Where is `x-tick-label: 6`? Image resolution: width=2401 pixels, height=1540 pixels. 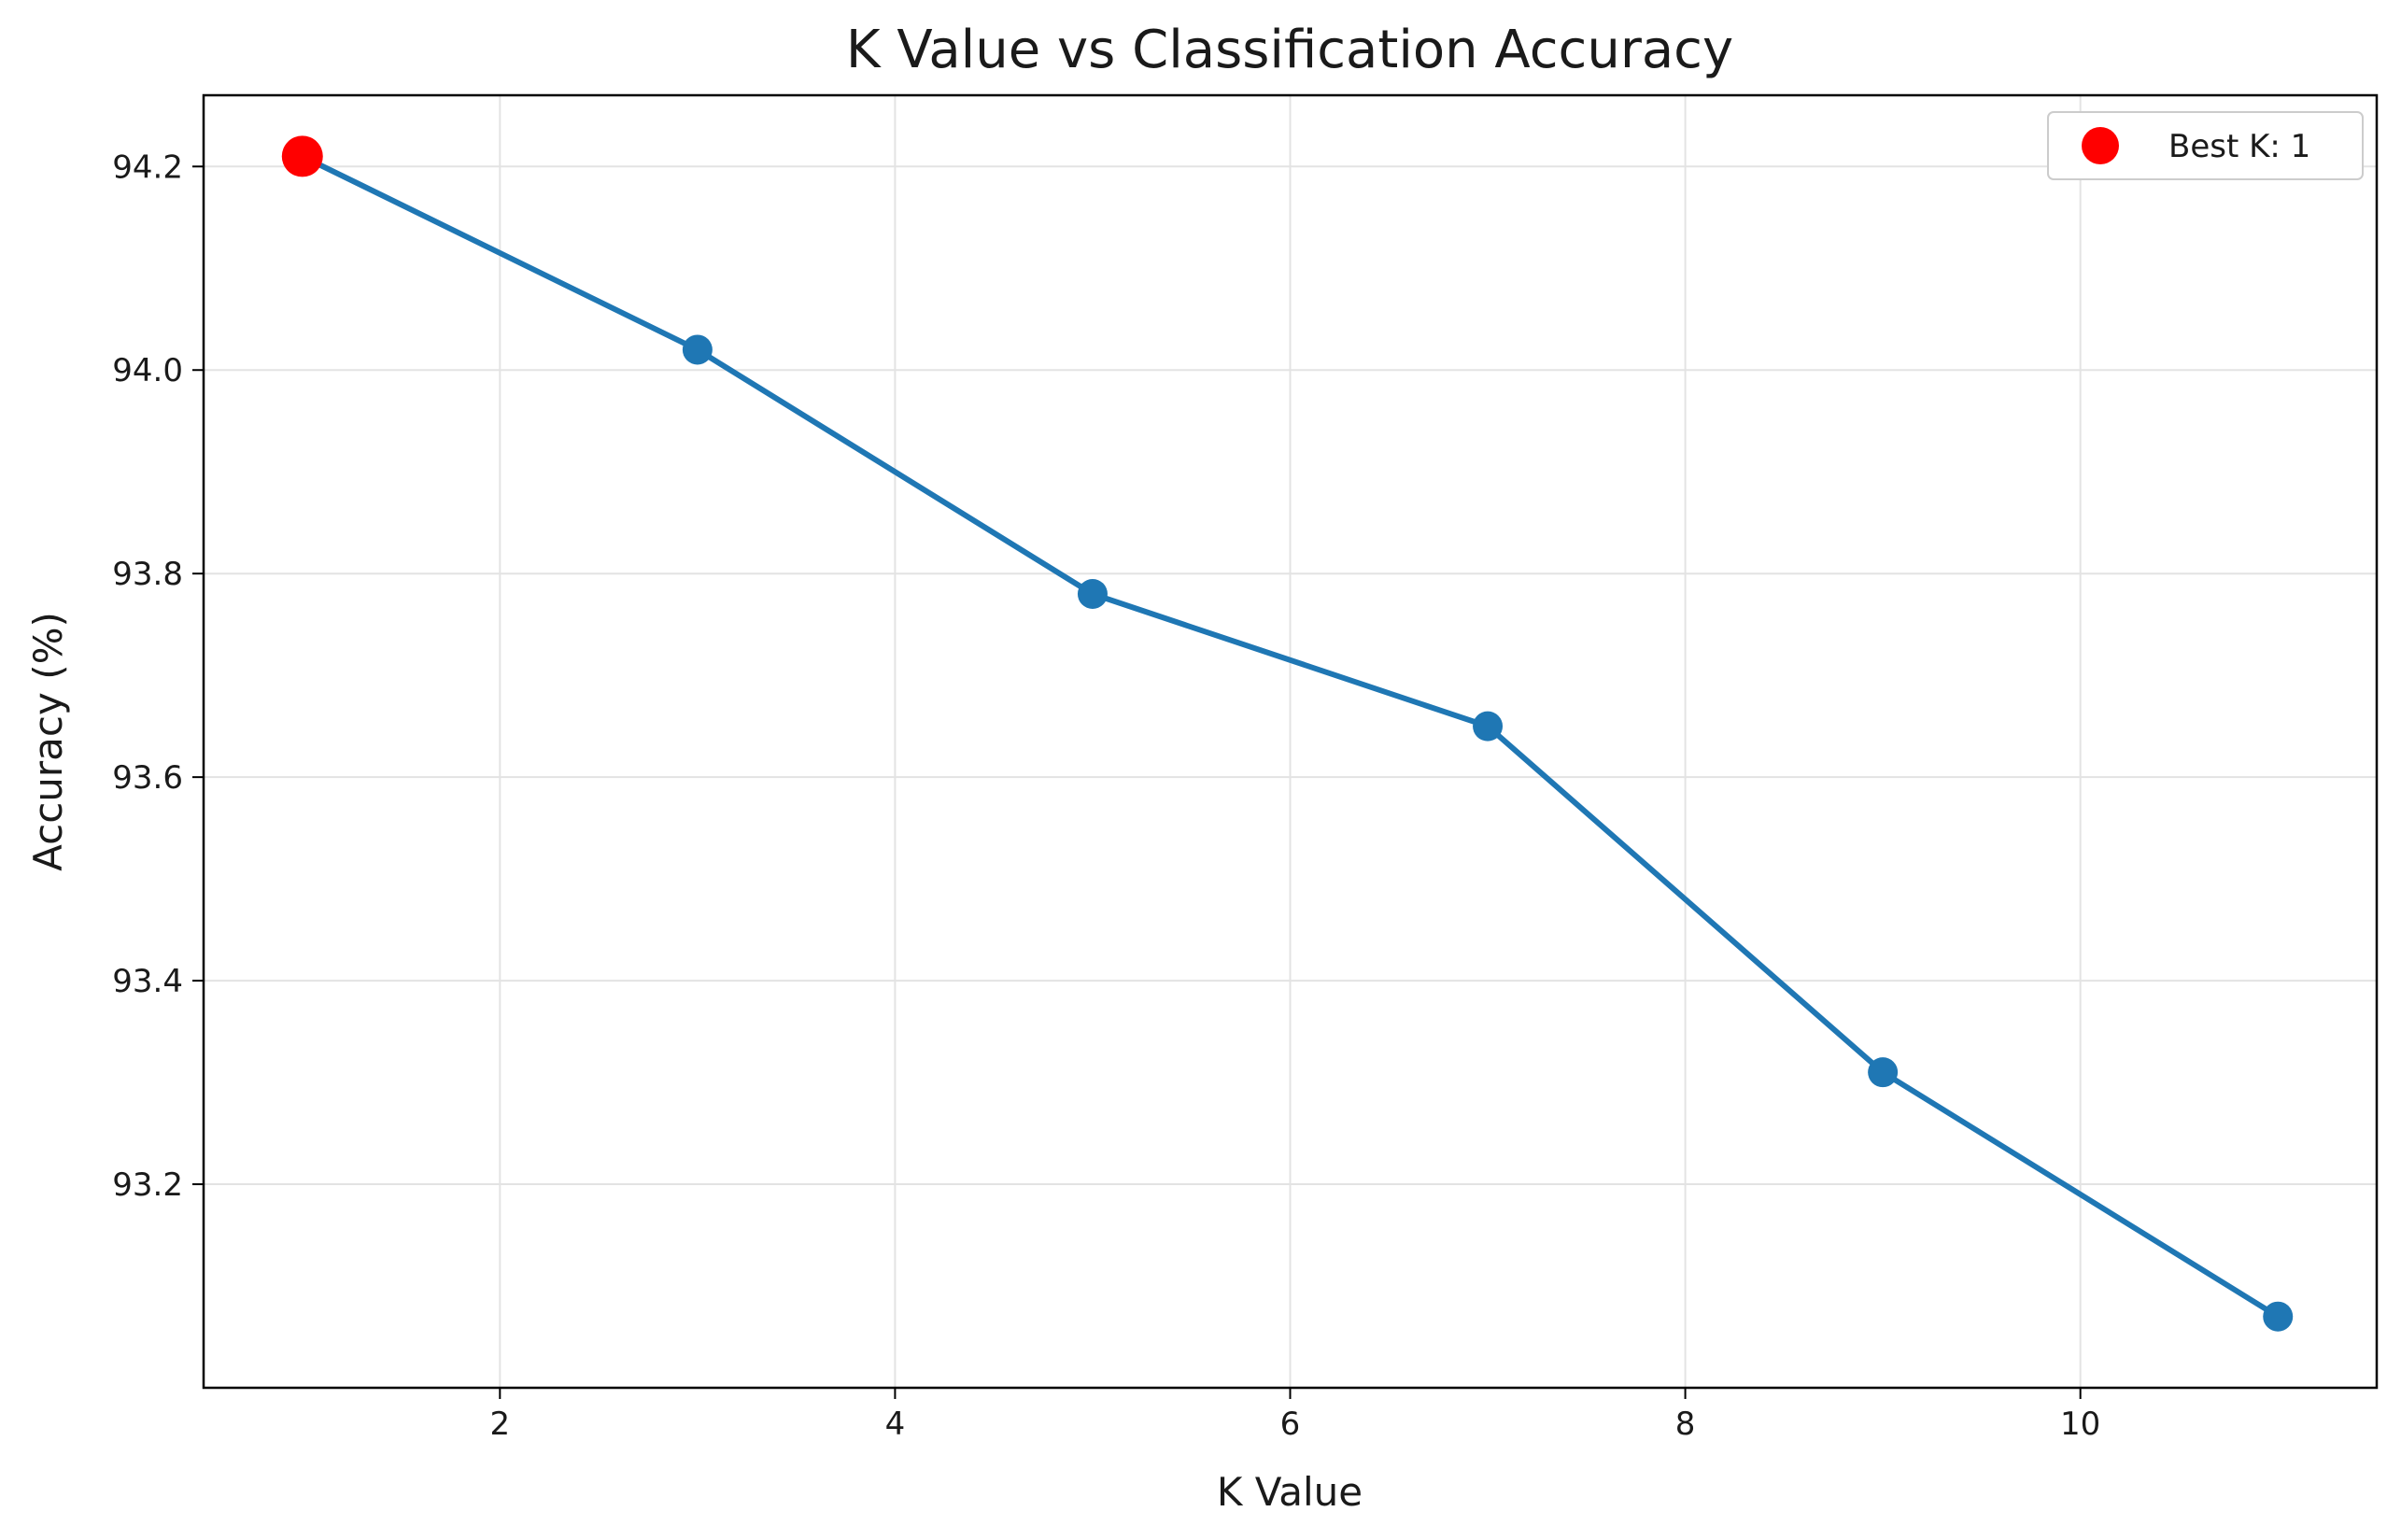 x-tick-label: 6 is located at coordinates (1290, 1424).